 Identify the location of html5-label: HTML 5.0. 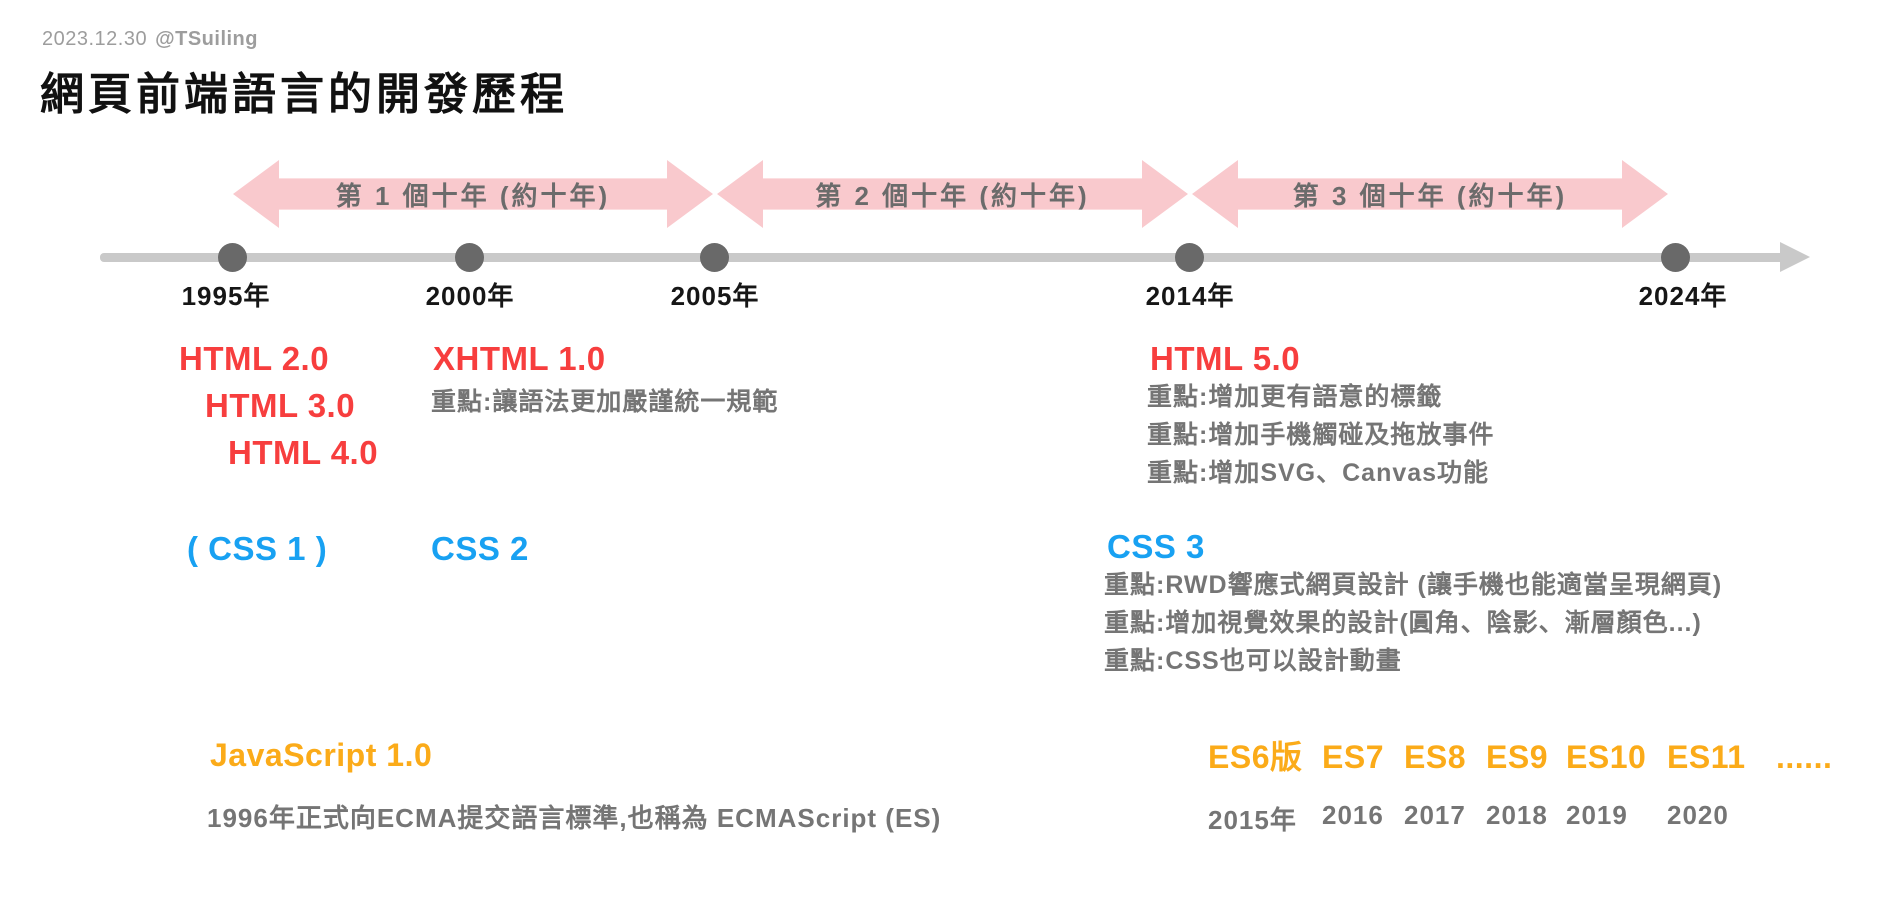
(1225, 358).